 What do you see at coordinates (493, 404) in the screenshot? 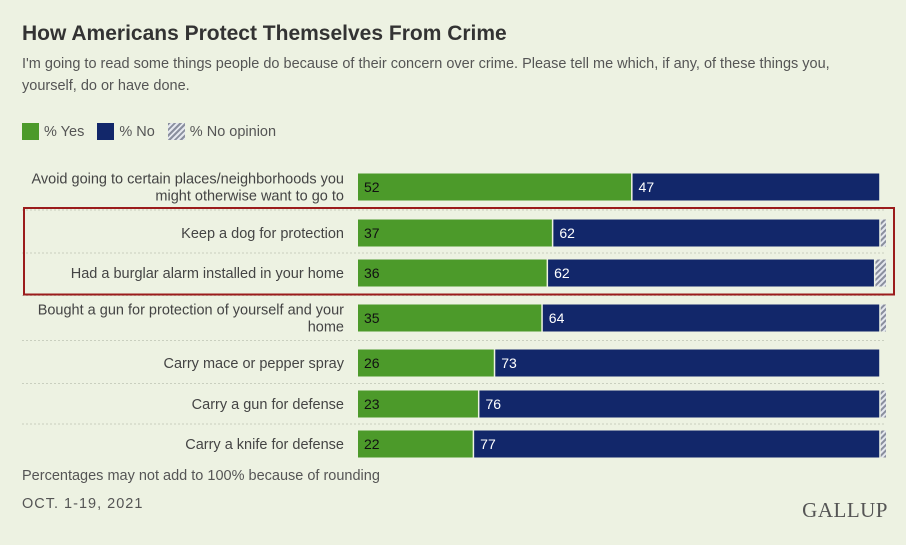
I see `data-label: 76` at bounding box center [493, 404].